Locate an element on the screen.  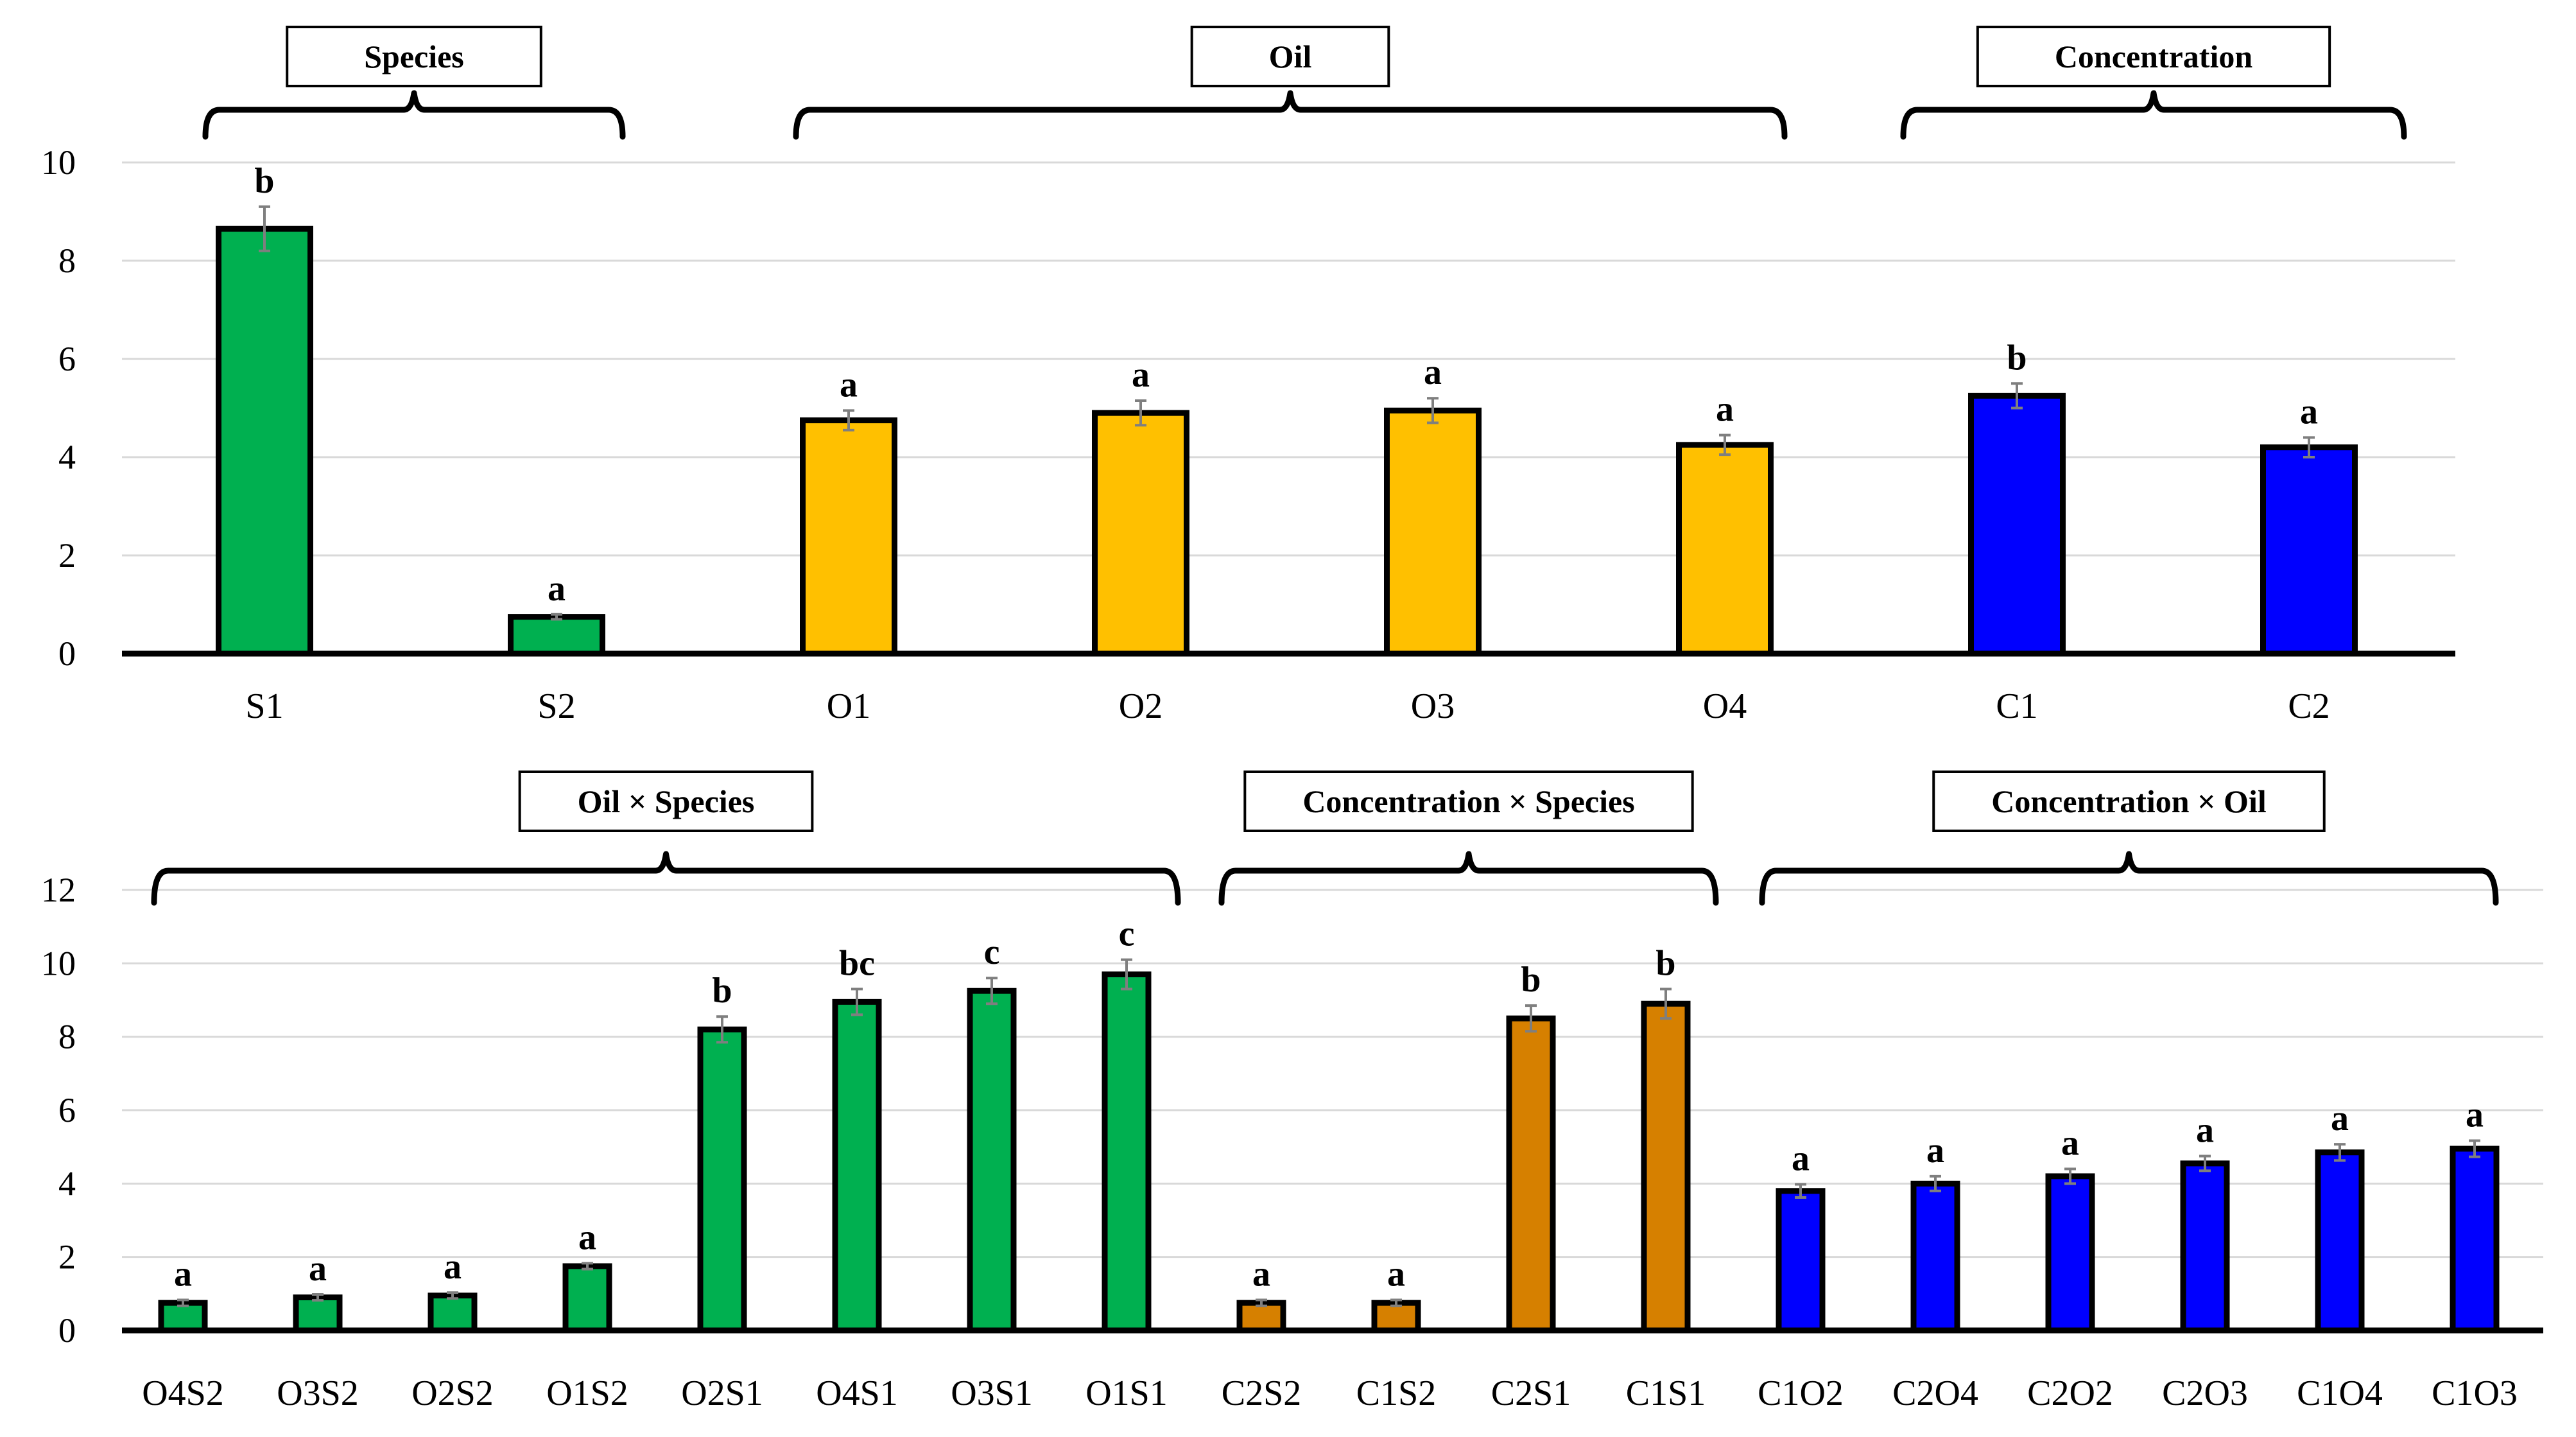
panel1-y-tick-label: 8 is located at coordinates (67, 260).